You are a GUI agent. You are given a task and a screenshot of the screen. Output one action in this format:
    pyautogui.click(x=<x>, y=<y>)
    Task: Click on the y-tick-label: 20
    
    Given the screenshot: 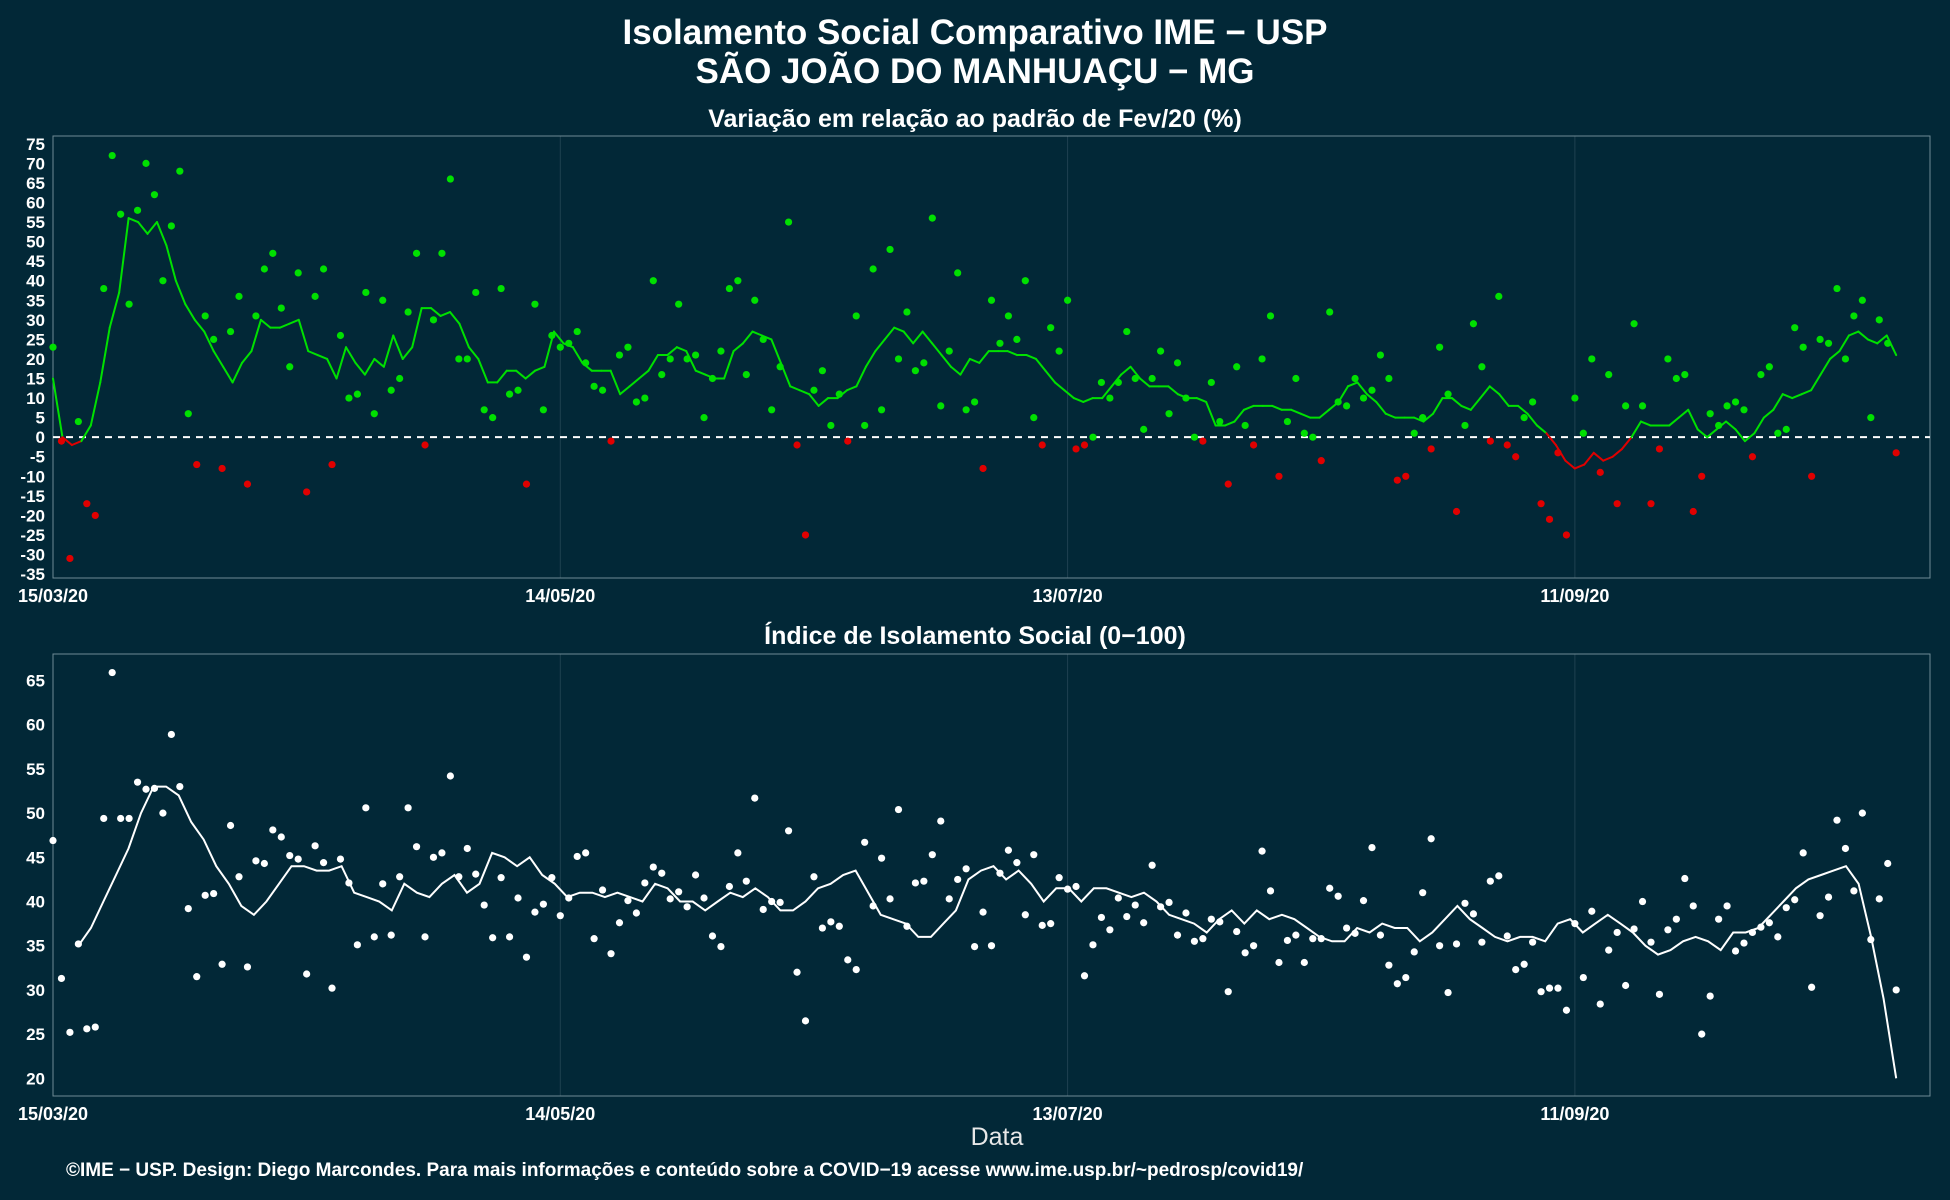 What is the action you would take?
    pyautogui.click(x=35, y=1078)
    